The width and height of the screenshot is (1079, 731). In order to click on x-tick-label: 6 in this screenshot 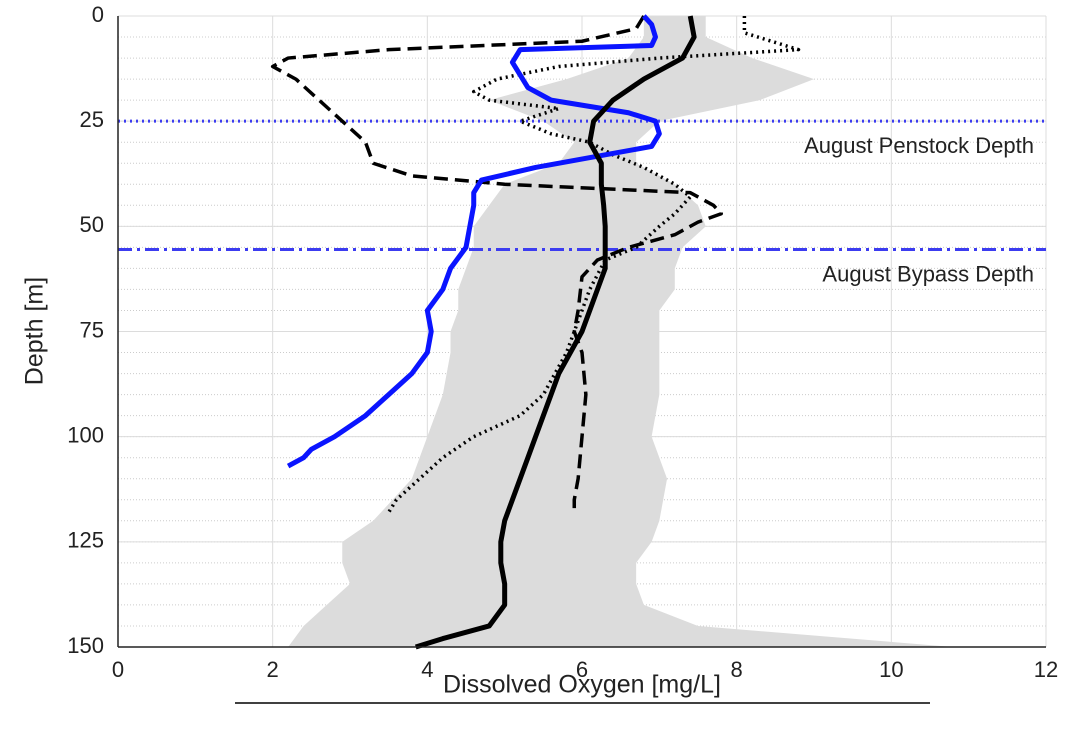, I will do `click(582, 669)`.